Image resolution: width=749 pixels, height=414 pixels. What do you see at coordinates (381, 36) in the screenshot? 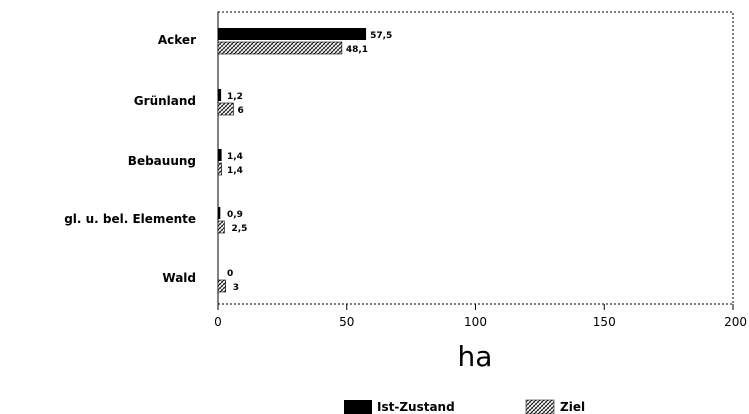
I see `data-label-ist-zustand-acker: 57,5` at bounding box center [381, 36].